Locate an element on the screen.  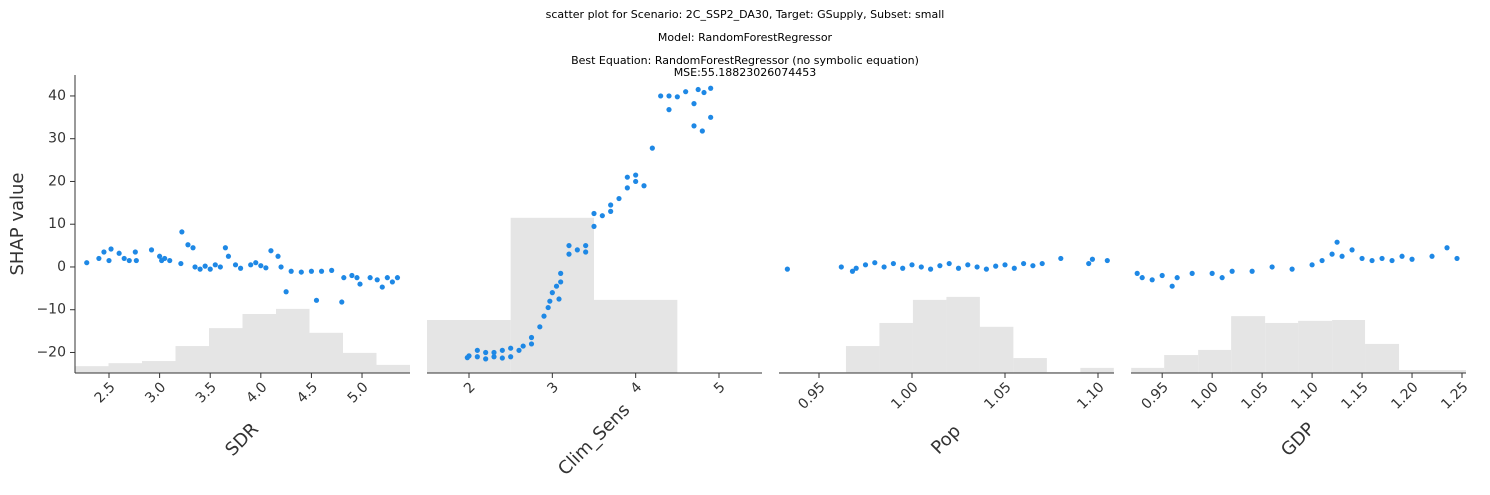
x-tick-label: 1.05 is located at coordinates (1254, 395).